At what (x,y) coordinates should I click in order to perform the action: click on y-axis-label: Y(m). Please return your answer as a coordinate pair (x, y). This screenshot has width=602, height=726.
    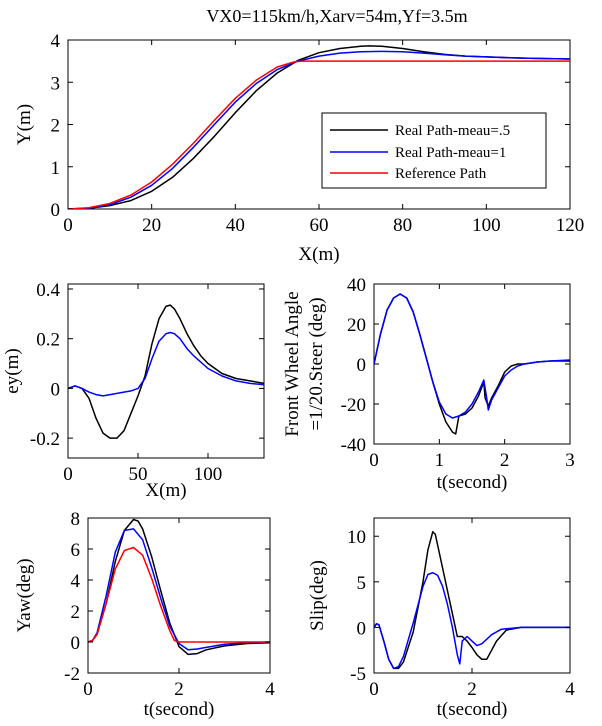
    Looking at the image, I should click on (24, 124).